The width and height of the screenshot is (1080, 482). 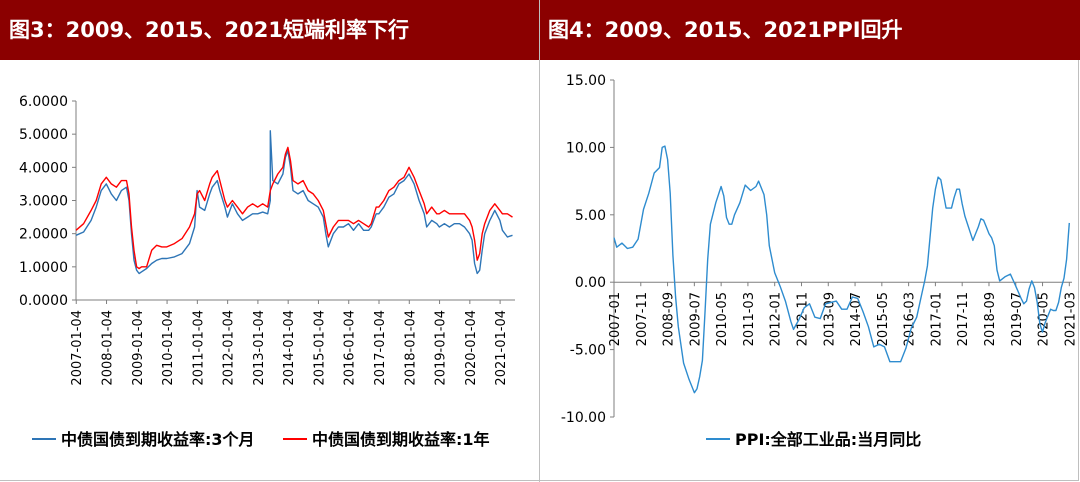 I want to click on x-tick-label: 2007-11, so click(x=642, y=319).